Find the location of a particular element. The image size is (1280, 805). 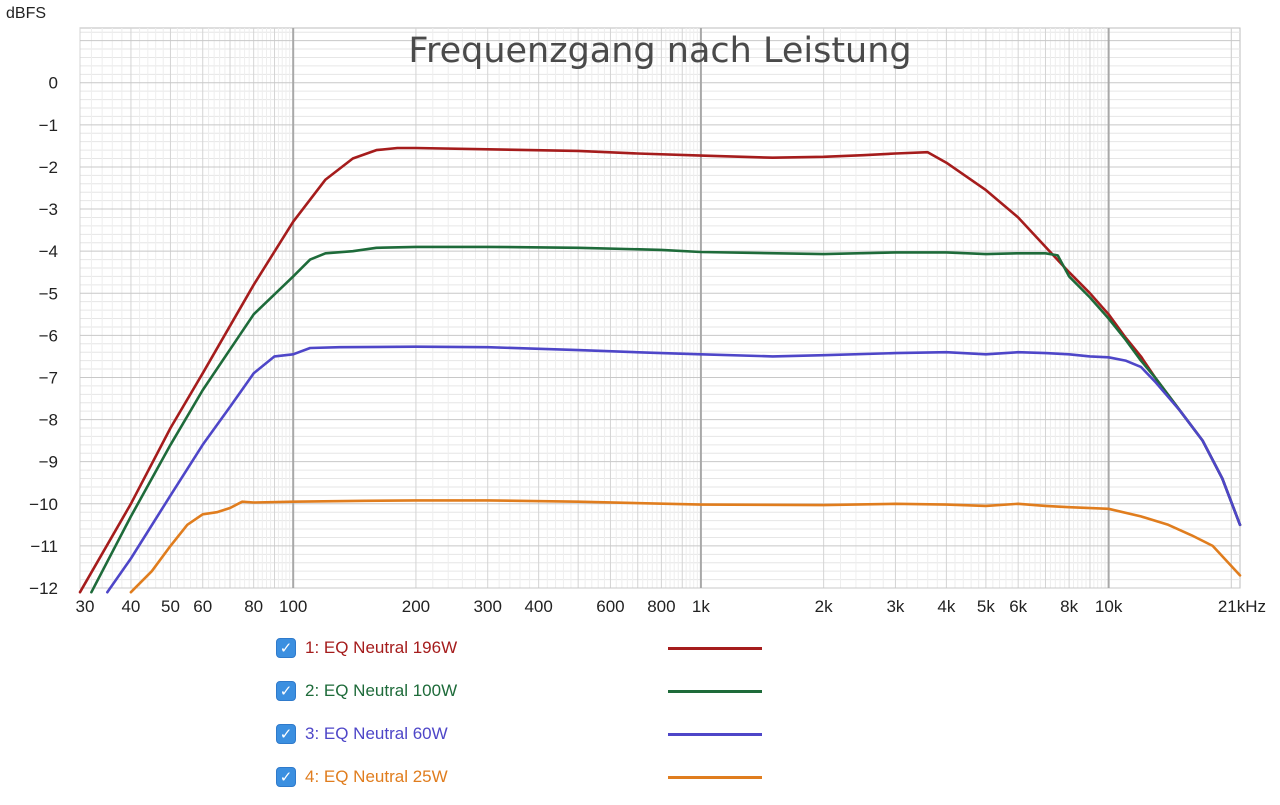

legend-item-4: ✓ 4: EQ Neutral 25W is located at coordinates (362, 777).